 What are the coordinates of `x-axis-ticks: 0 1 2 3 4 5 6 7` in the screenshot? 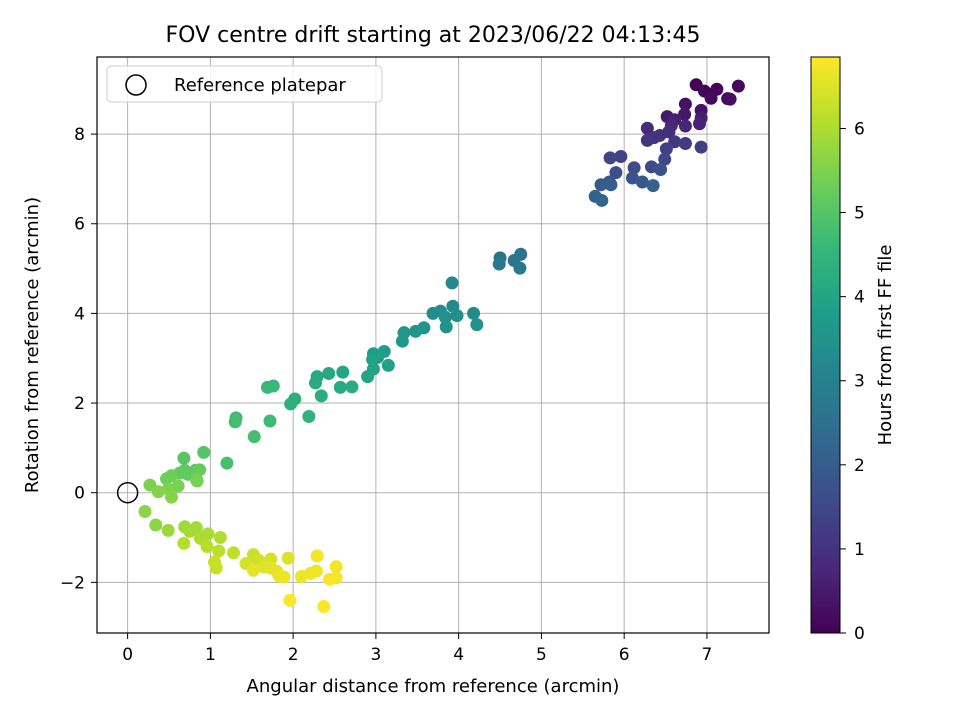 It's located at (417, 649).